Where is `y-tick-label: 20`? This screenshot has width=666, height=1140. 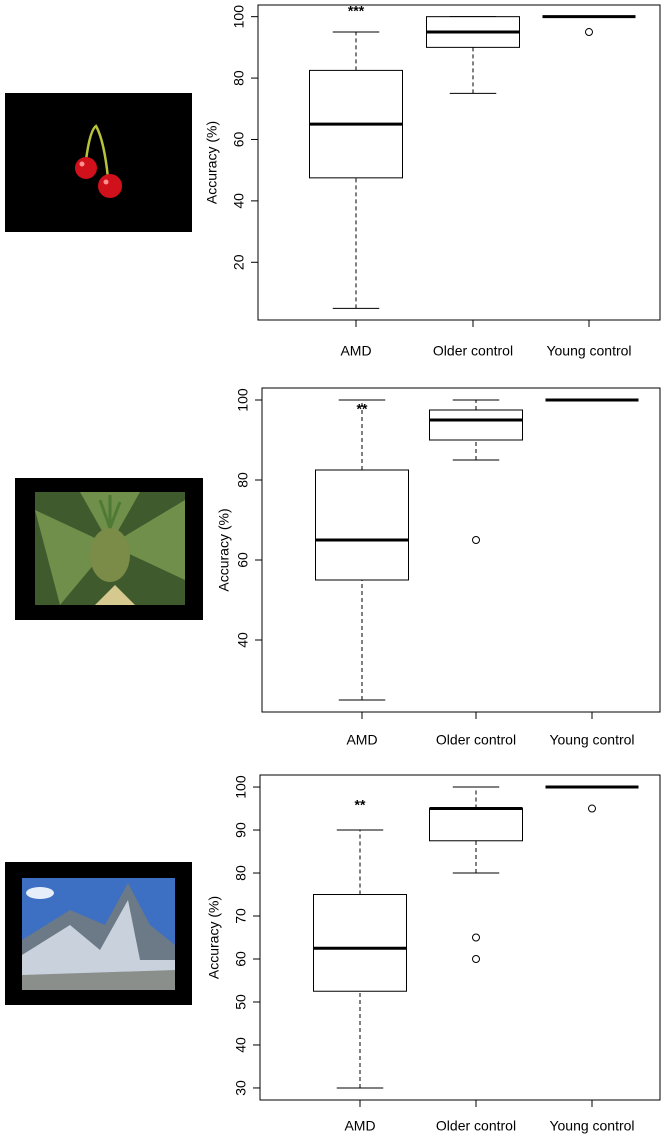
y-tick-label: 20 is located at coordinates (239, 262).